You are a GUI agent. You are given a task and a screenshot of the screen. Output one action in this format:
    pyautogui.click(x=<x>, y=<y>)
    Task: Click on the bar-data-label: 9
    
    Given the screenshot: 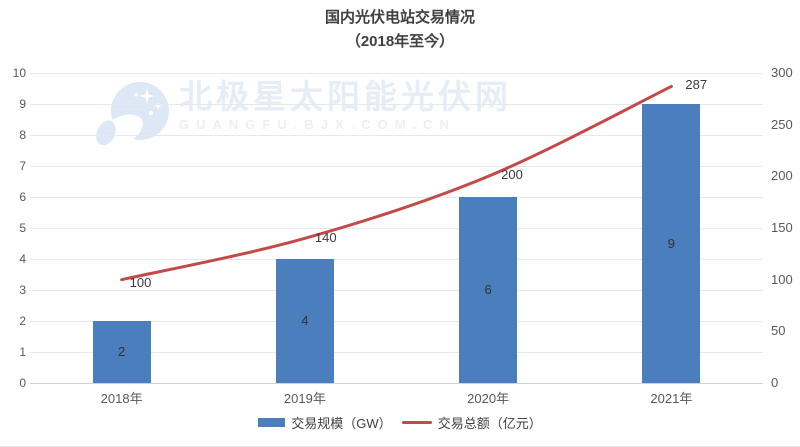 What is the action you would take?
    pyautogui.click(x=671, y=243)
    